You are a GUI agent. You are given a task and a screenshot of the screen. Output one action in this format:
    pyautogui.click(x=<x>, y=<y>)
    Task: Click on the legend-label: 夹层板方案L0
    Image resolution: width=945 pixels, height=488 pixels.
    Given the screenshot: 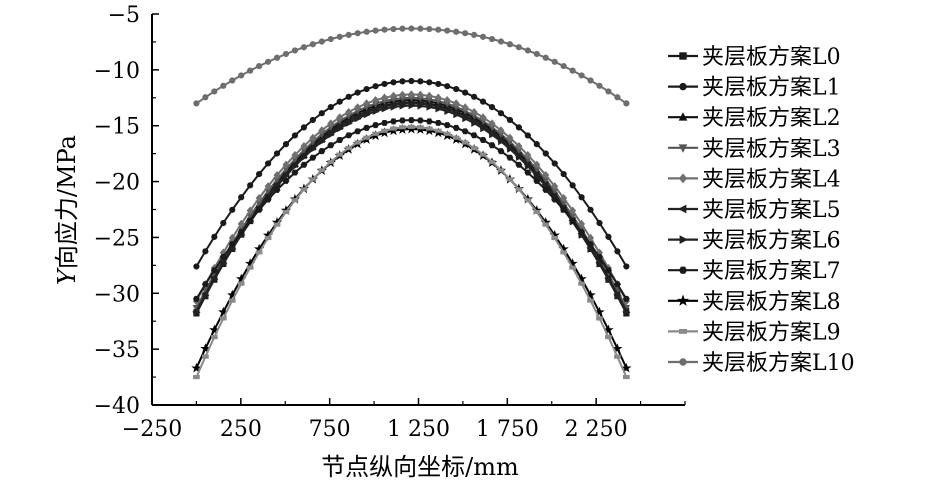 What is the action you would take?
    pyautogui.click(x=771, y=57)
    